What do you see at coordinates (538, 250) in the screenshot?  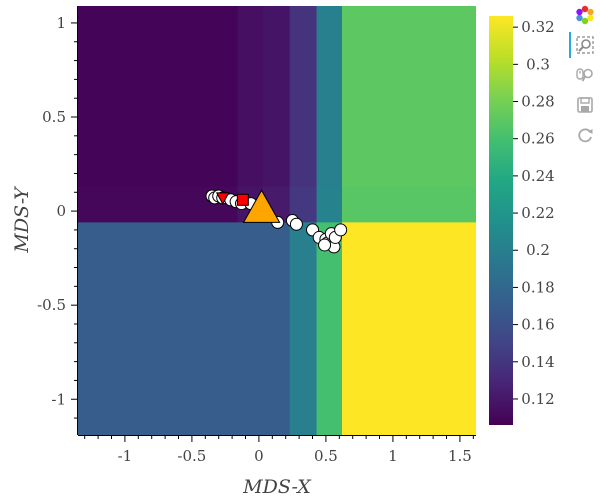 I see `colorbar-tick-label: 0.2` at bounding box center [538, 250].